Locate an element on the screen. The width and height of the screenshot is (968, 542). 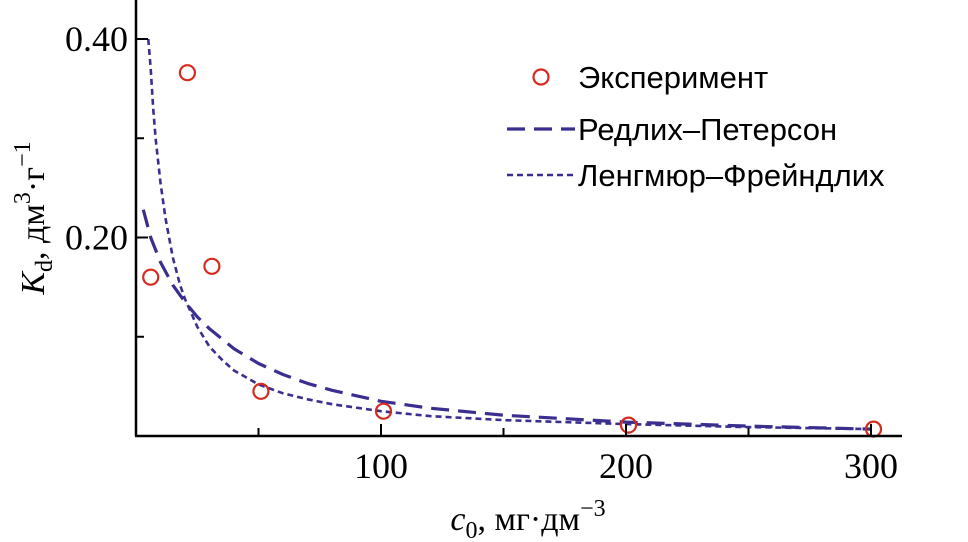
y-axis-units-sup2: −1 is located at coordinates (23, 154).